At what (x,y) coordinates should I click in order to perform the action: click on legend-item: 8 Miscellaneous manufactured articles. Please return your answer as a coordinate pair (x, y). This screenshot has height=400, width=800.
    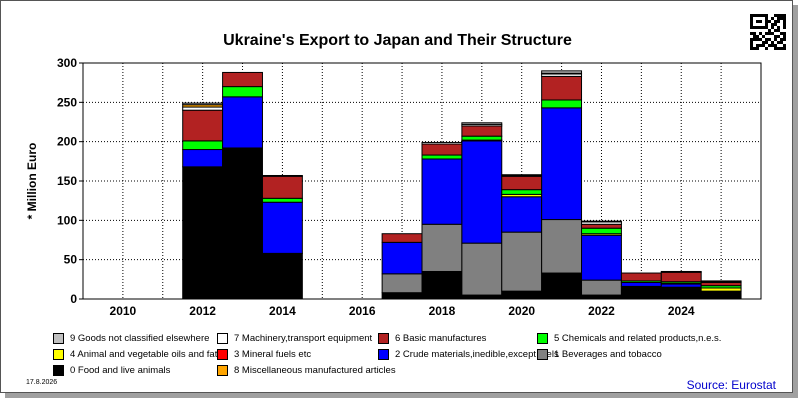
    Looking at the image, I should click on (306, 370).